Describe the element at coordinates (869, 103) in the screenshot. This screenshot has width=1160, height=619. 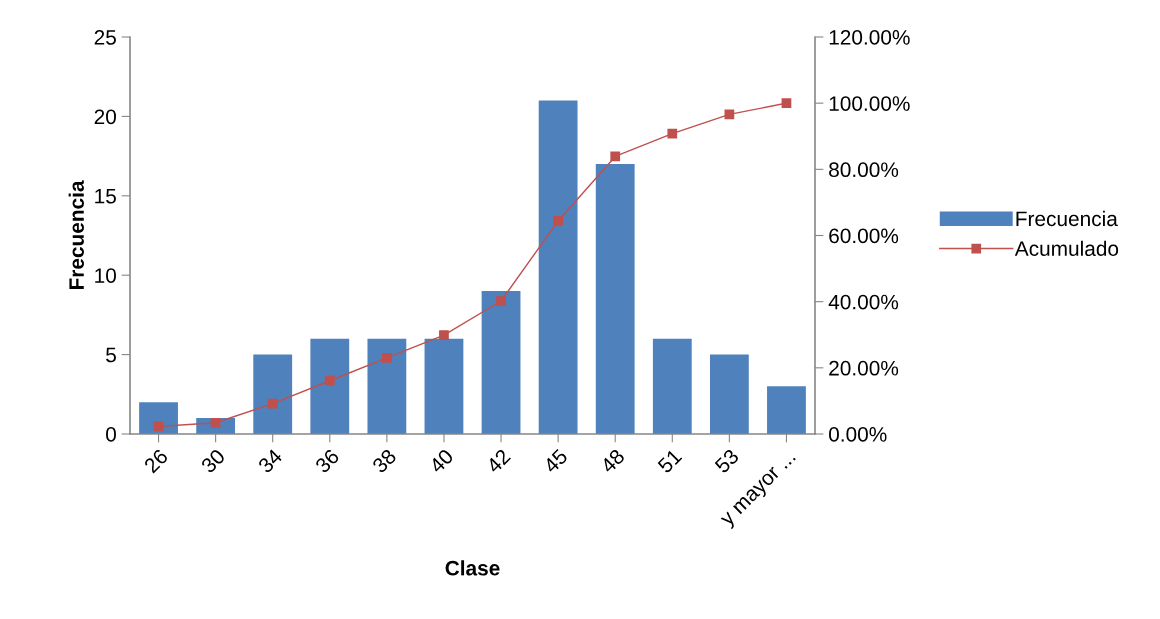
I see `y2-tick-label: 100.00%` at that location.